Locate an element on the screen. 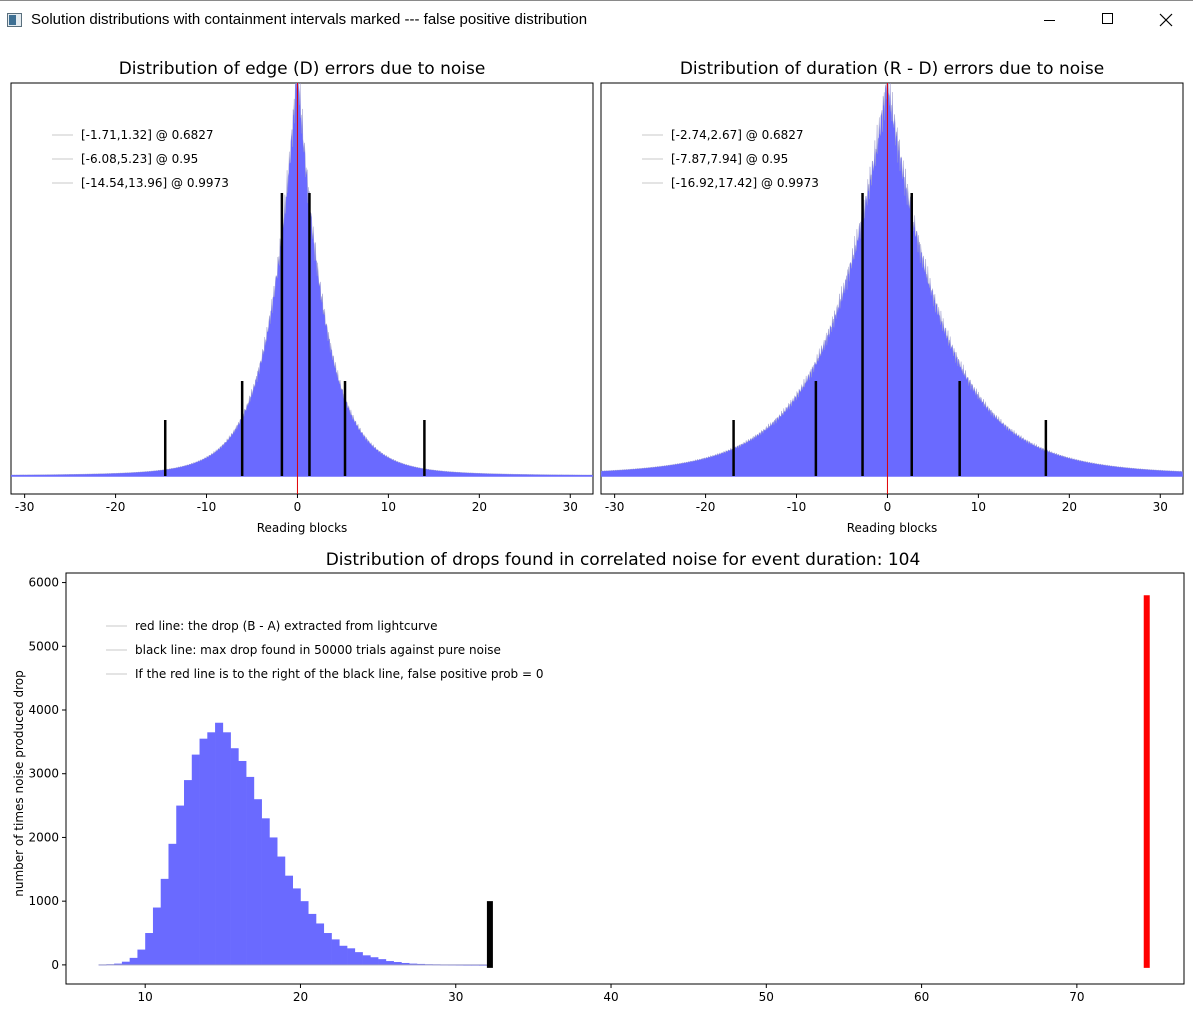 The image size is (1193, 1014). legend-entry: [-1.71,1.32] @ 0.6827 is located at coordinates (147, 135).